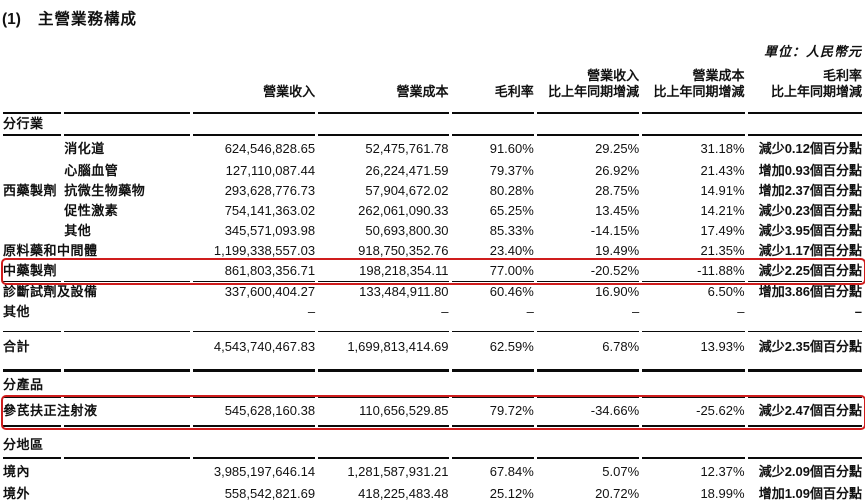 Image resolution: width=865 pixels, height=502 pixels. I want to click on cell-revenue: 3,985,197,646.14, so click(264, 471).